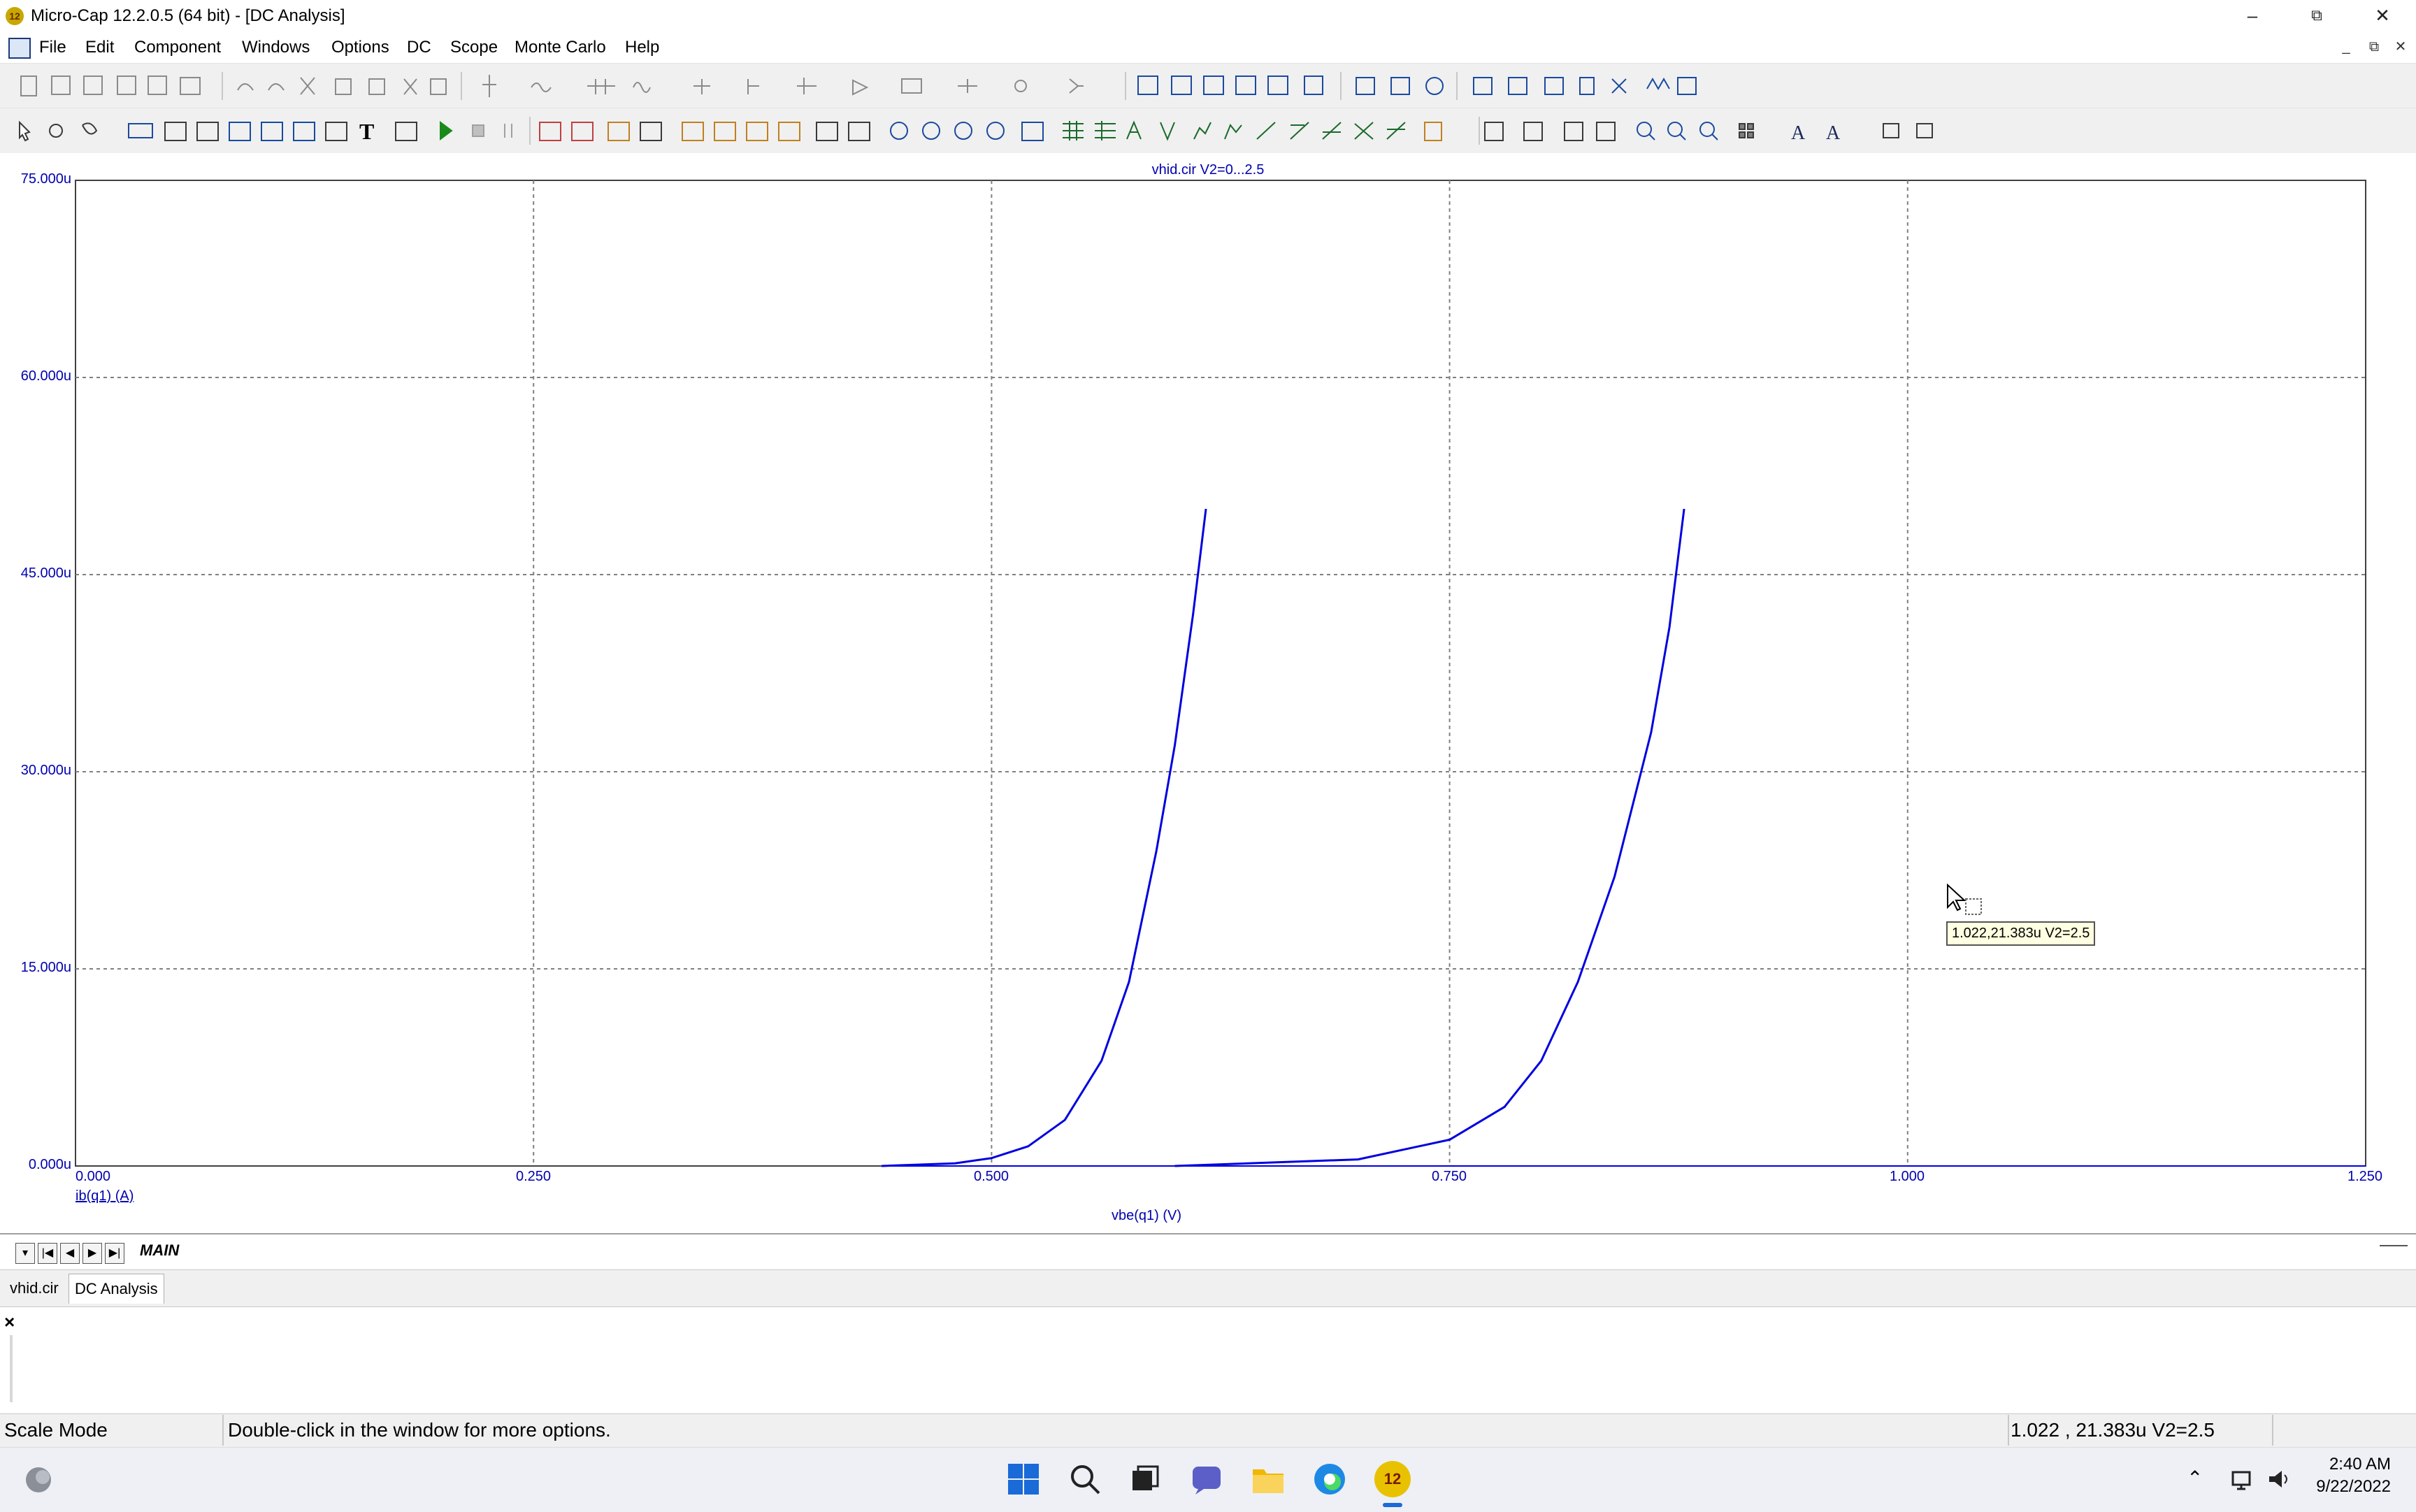  I want to click on resize-handle-icon, so click(2394, 1244).